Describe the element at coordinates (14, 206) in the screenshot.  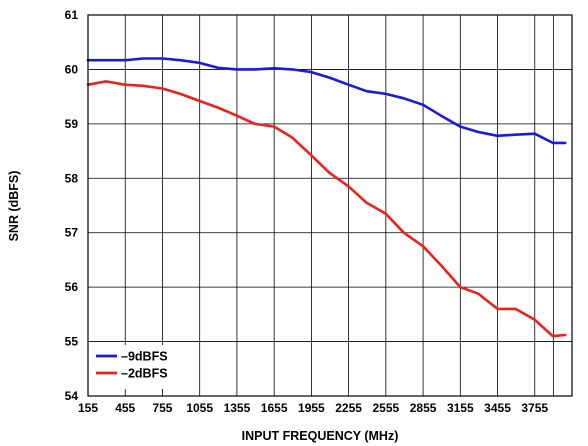
I see `y-axis-title: SNR (dBFS)` at that location.